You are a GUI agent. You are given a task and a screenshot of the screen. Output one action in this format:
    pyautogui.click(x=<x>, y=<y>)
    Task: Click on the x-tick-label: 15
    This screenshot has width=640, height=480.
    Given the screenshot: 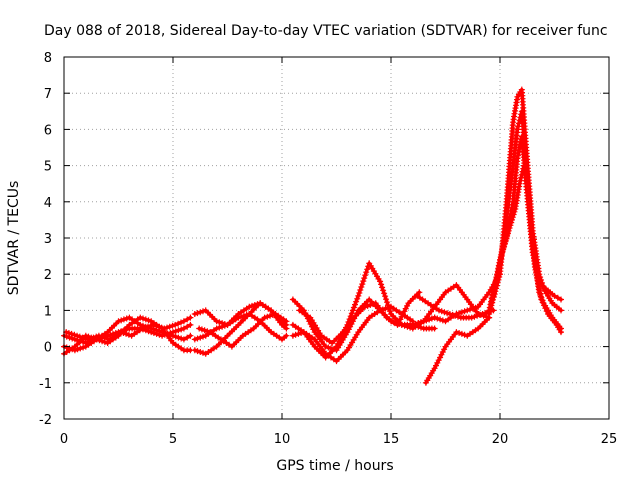 What is the action you would take?
    pyautogui.click(x=391, y=439)
    